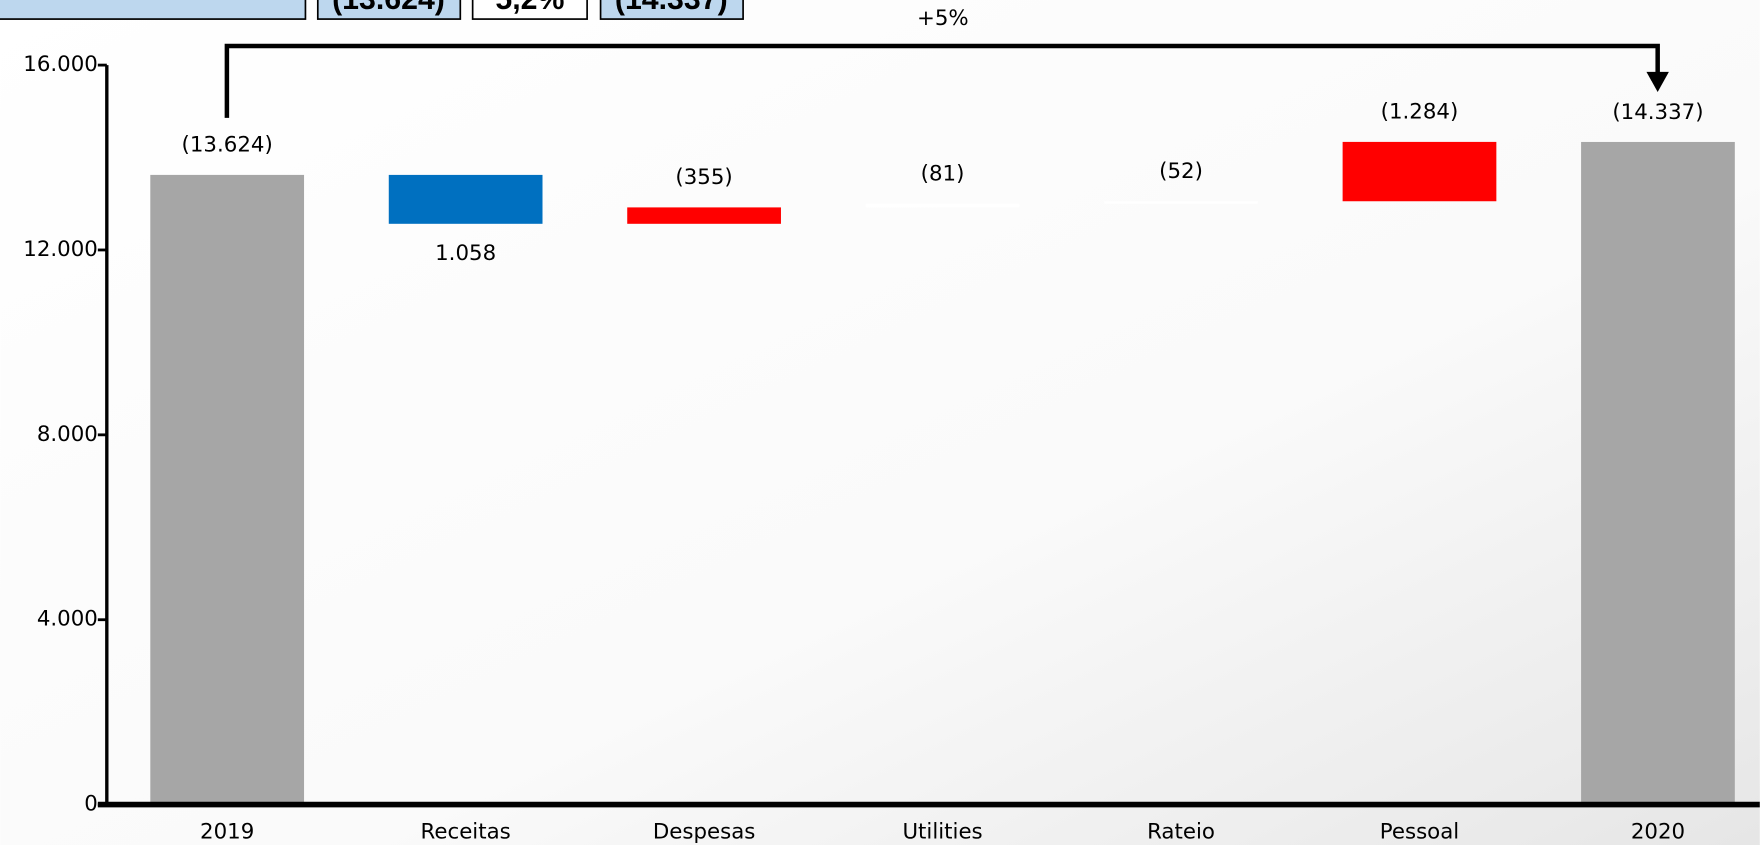 This screenshot has height=845, width=1760. I want to click on x-tick-label: Rateio, so click(1181, 832).